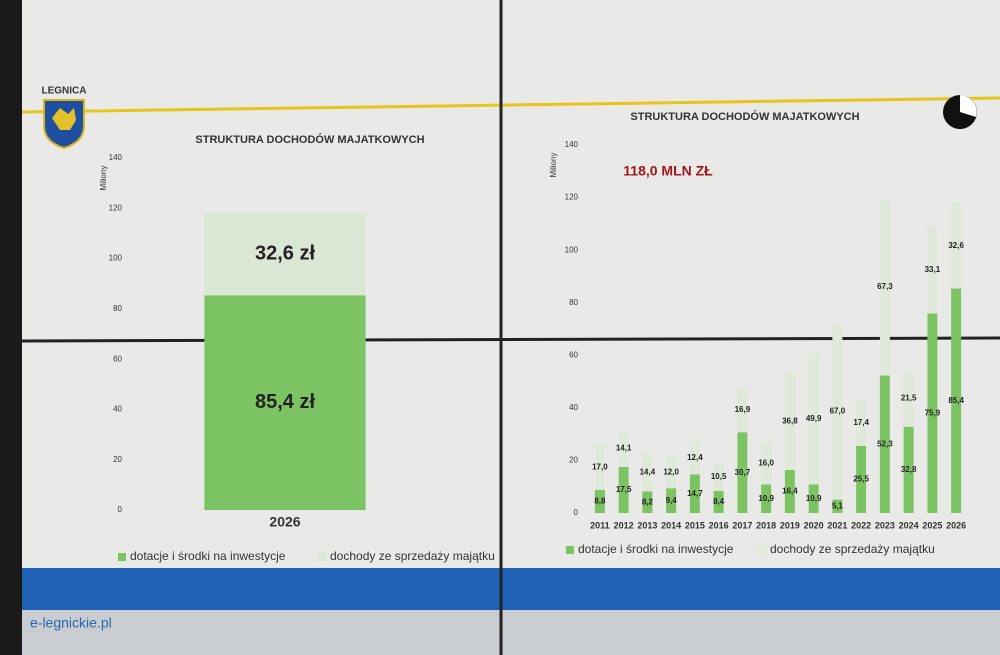  What do you see at coordinates (790, 525) in the screenshot?
I see `x-tick-label: 2019` at bounding box center [790, 525].